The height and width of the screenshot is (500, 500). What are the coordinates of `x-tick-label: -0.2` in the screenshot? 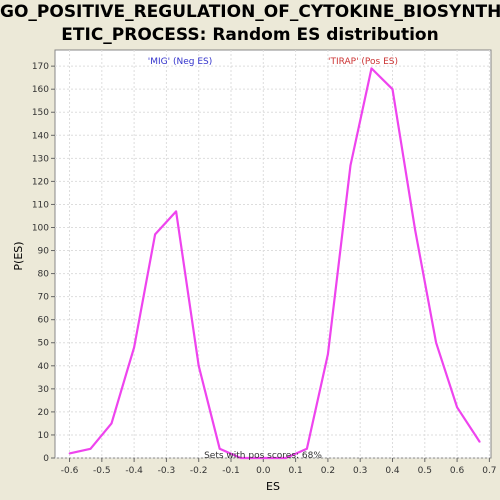 It's located at (199, 471).